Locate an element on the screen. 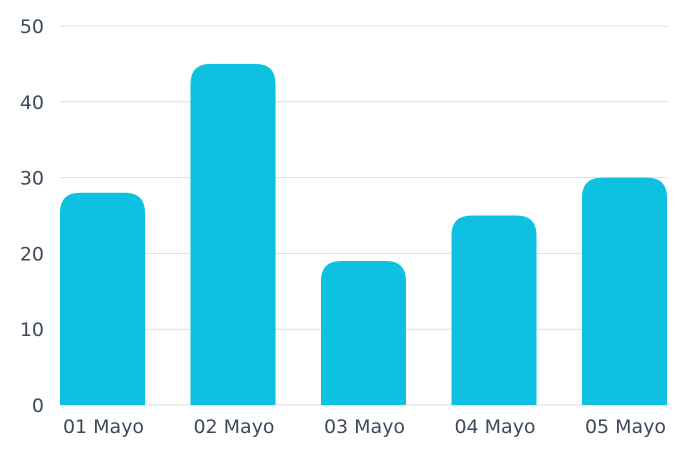 This screenshot has height=456, width=686. x-tick-label: 04 Mayo is located at coordinates (494, 427).